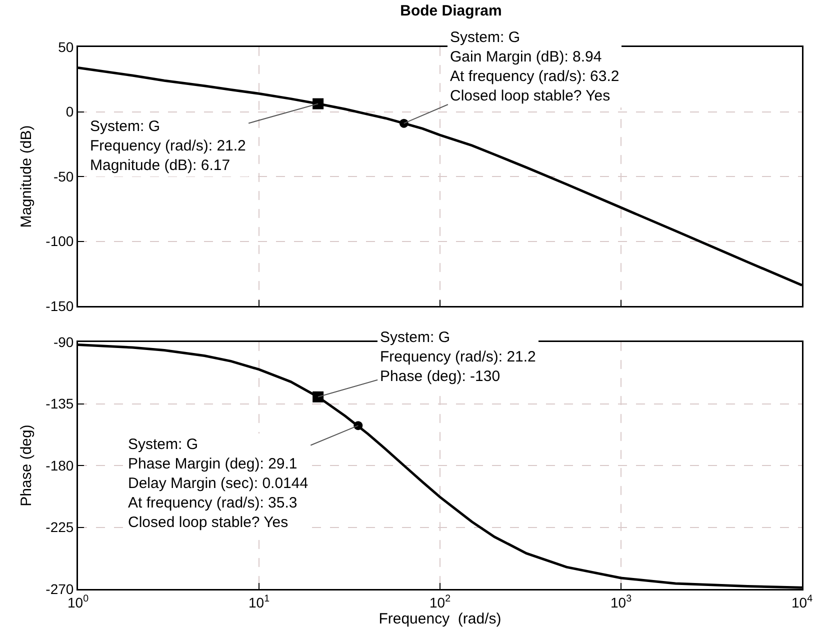 The image size is (820, 639). What do you see at coordinates (60, 306) in the screenshot?
I see `y-tick-label: -150` at bounding box center [60, 306].